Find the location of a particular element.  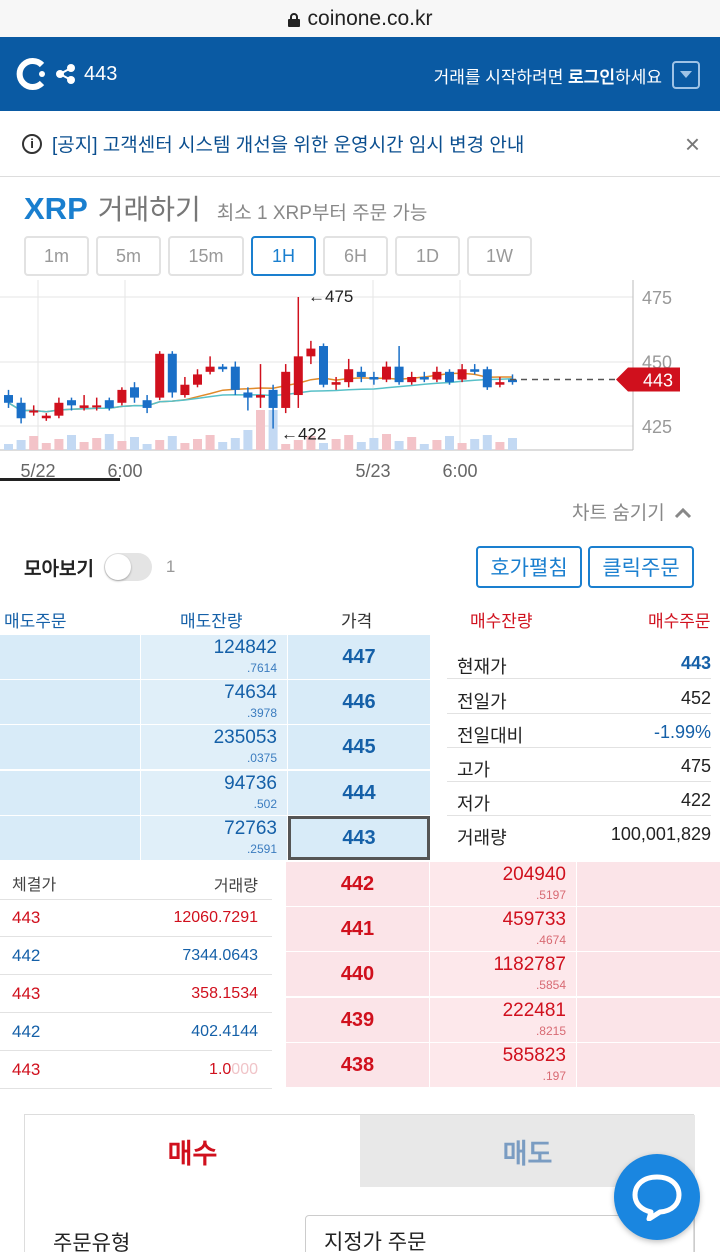

ask-price-cell: 446 is located at coordinates (359, 702).